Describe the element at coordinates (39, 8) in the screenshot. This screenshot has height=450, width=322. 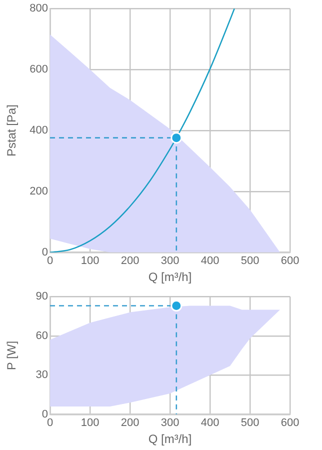
I see `y-tick-label: 800` at that location.